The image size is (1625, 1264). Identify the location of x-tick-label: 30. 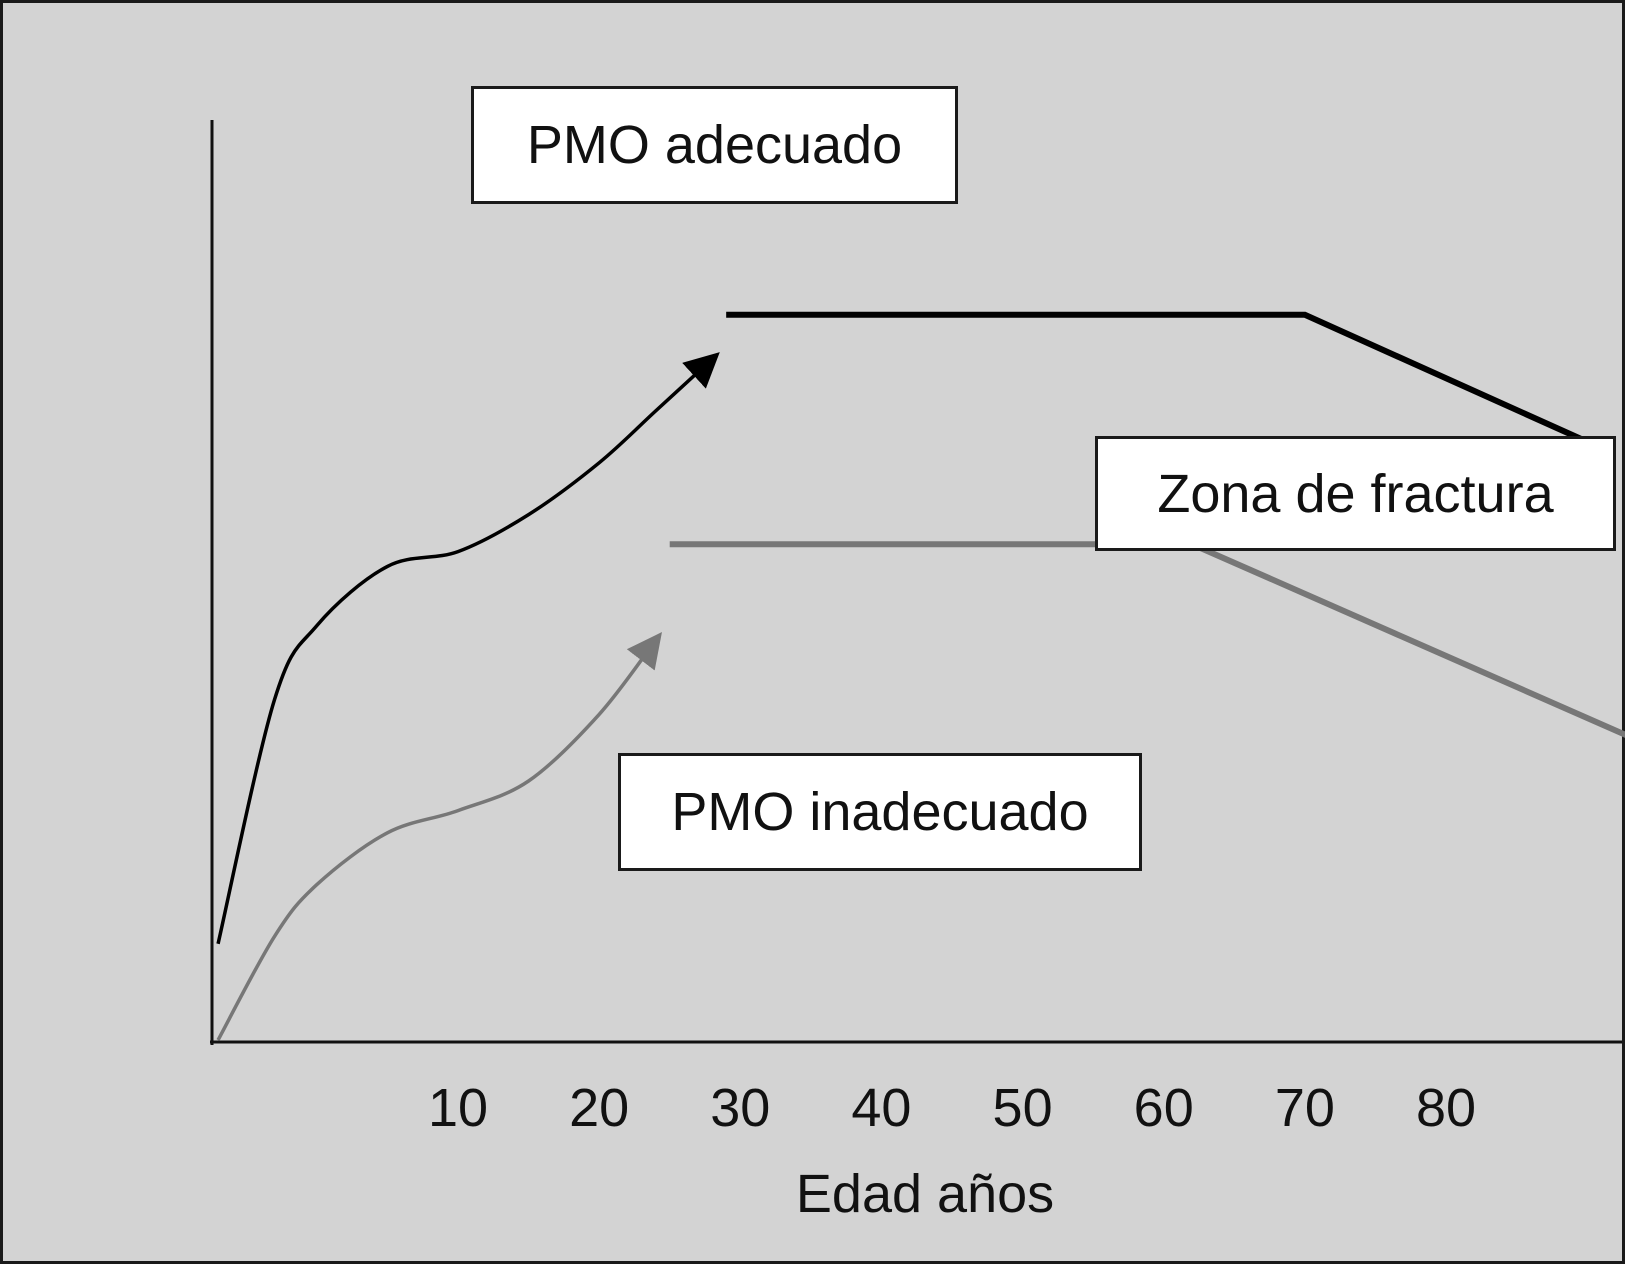
(740, 1108).